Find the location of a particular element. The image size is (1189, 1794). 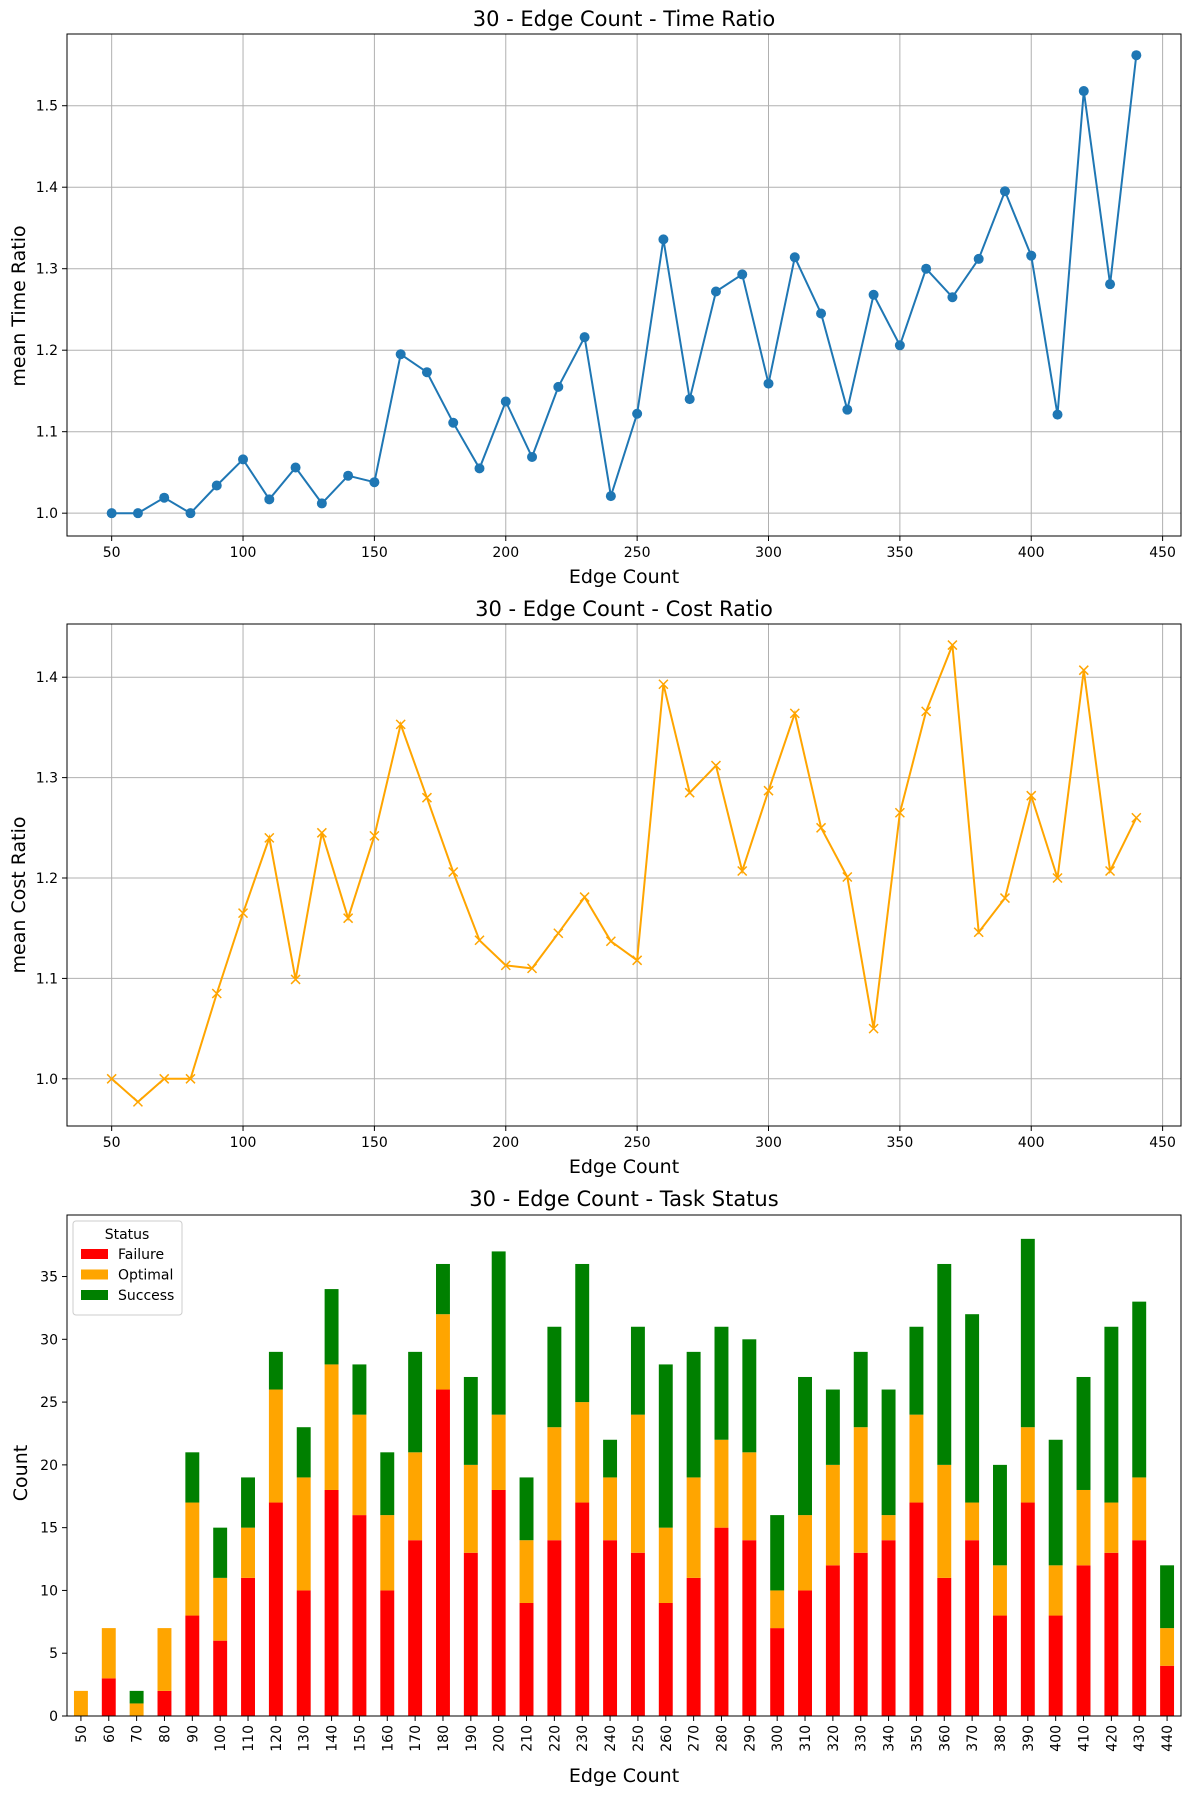

y-tick-label: 1.2 is located at coordinates (47, 351).